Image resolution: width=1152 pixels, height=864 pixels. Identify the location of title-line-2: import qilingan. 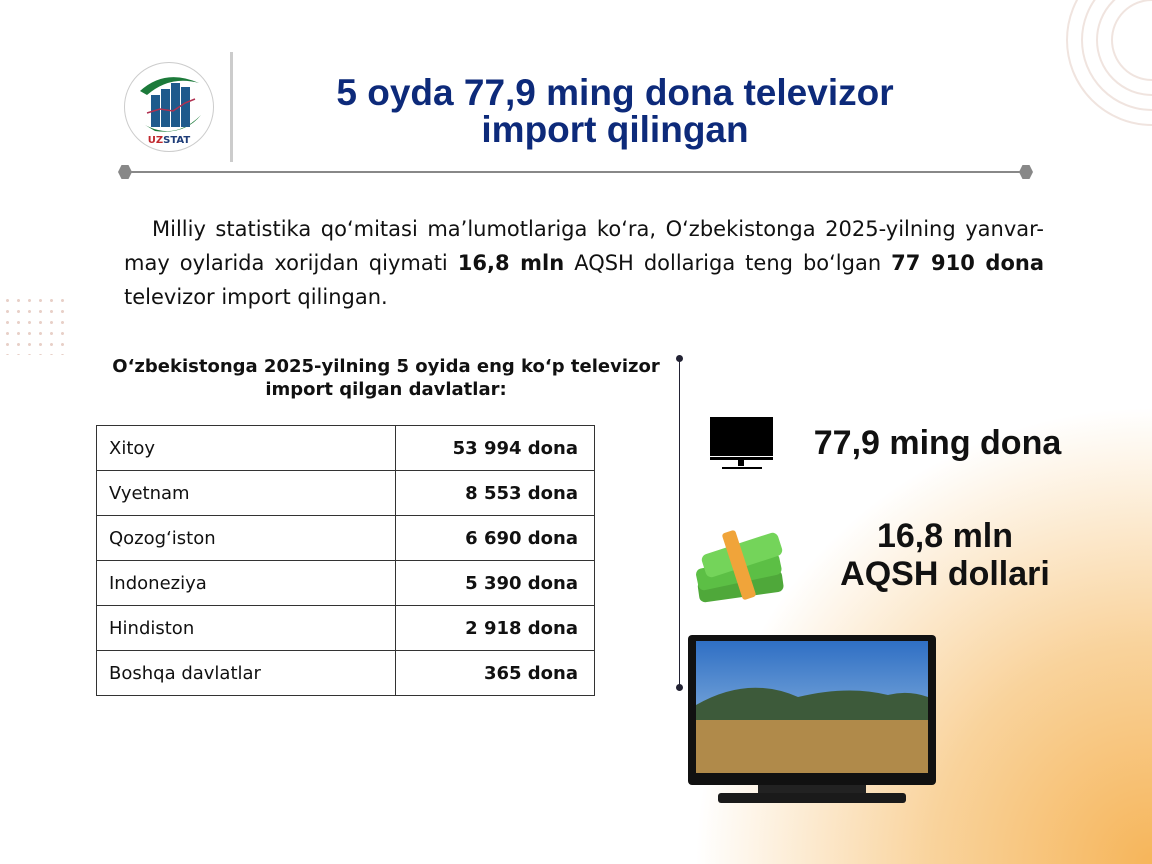
(615, 129).